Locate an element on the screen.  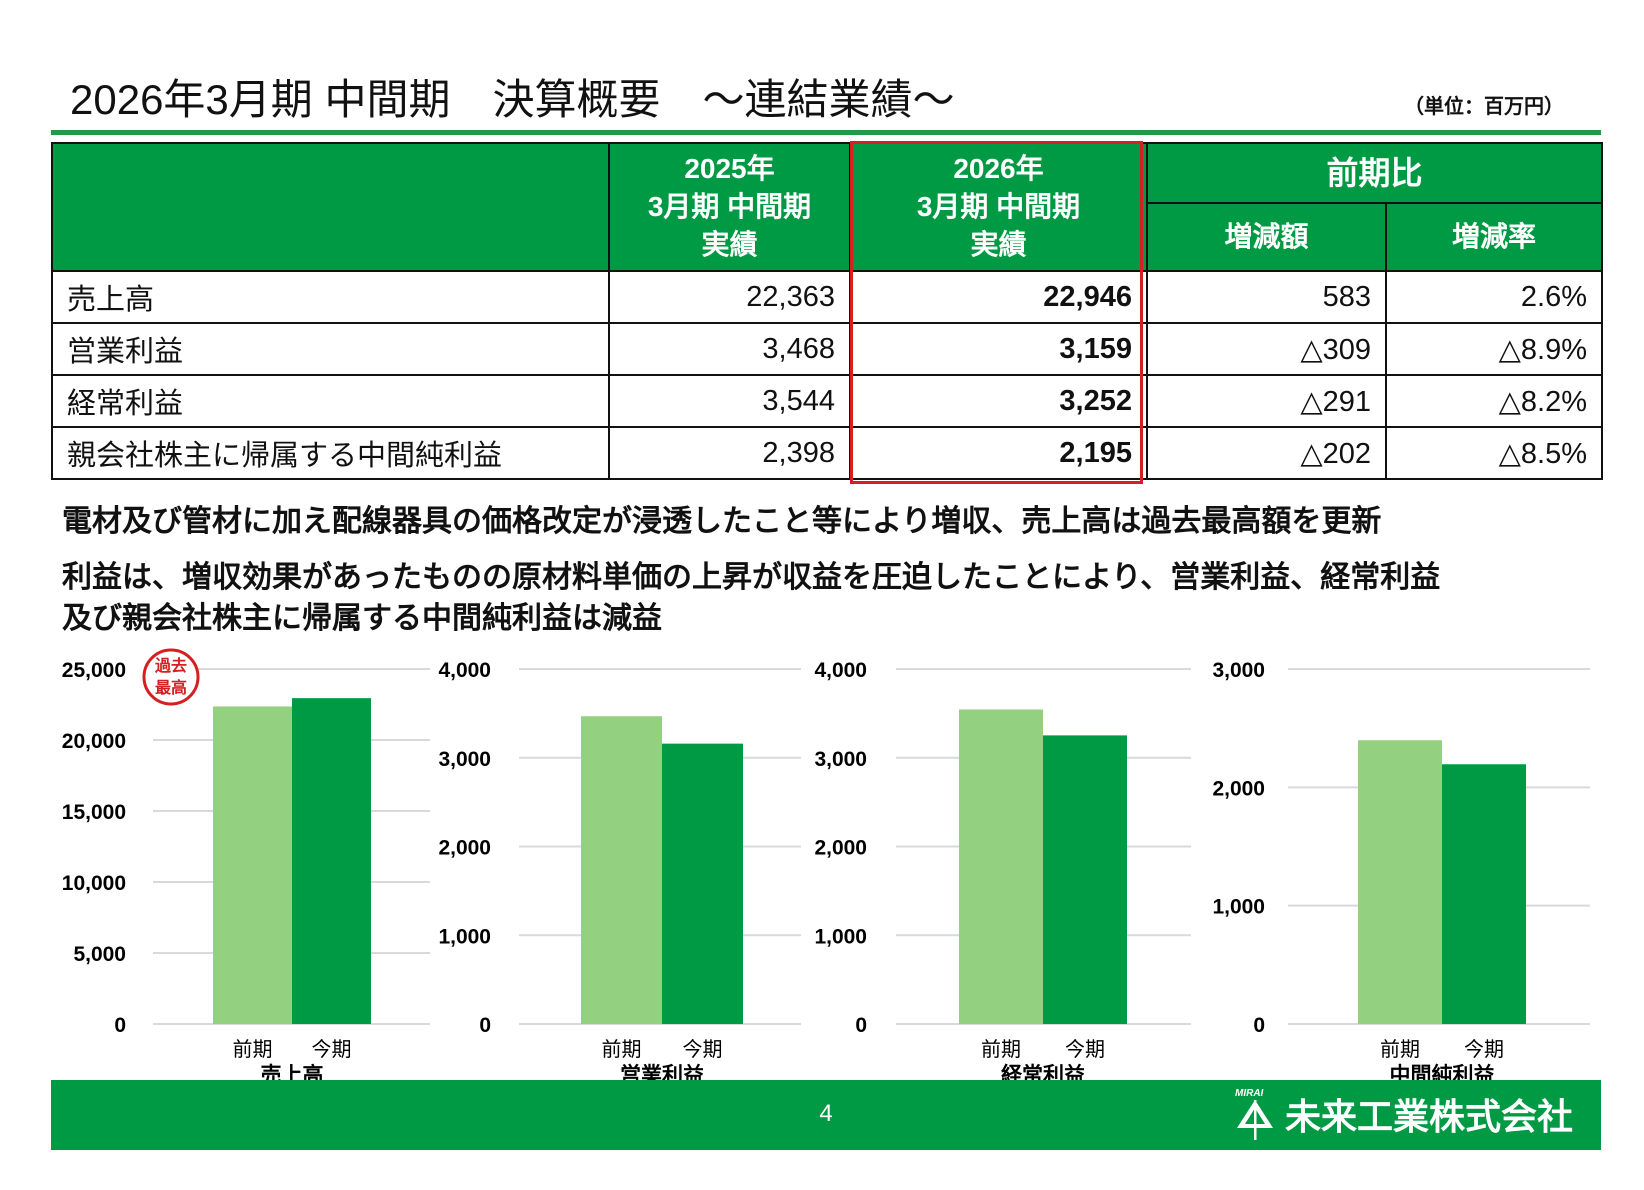
page-number: 4 is located at coordinates (826, 1113).